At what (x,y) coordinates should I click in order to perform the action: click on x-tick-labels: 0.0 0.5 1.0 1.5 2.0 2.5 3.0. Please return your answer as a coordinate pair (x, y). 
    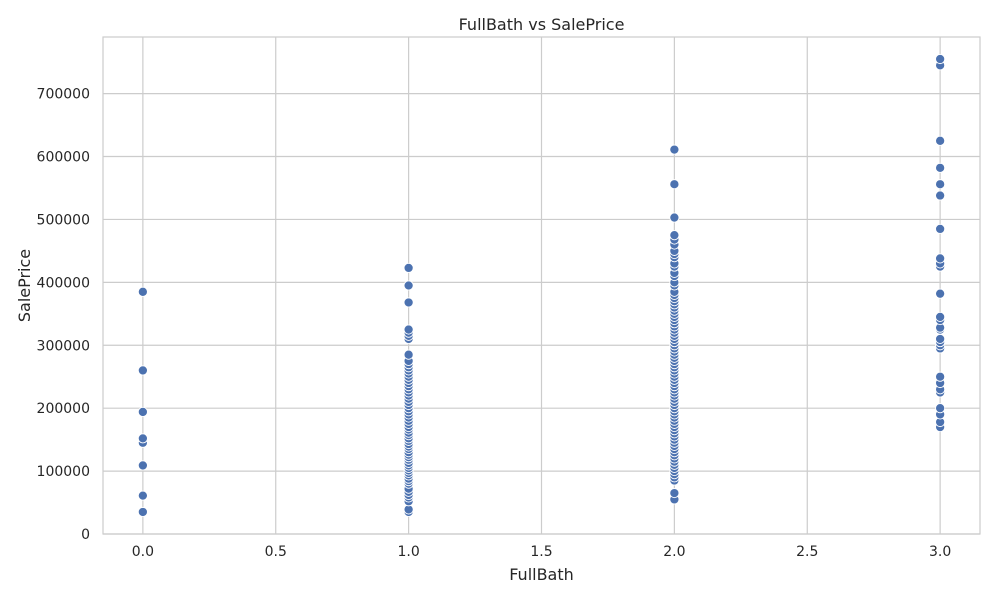
    Looking at the image, I should click on (542, 552).